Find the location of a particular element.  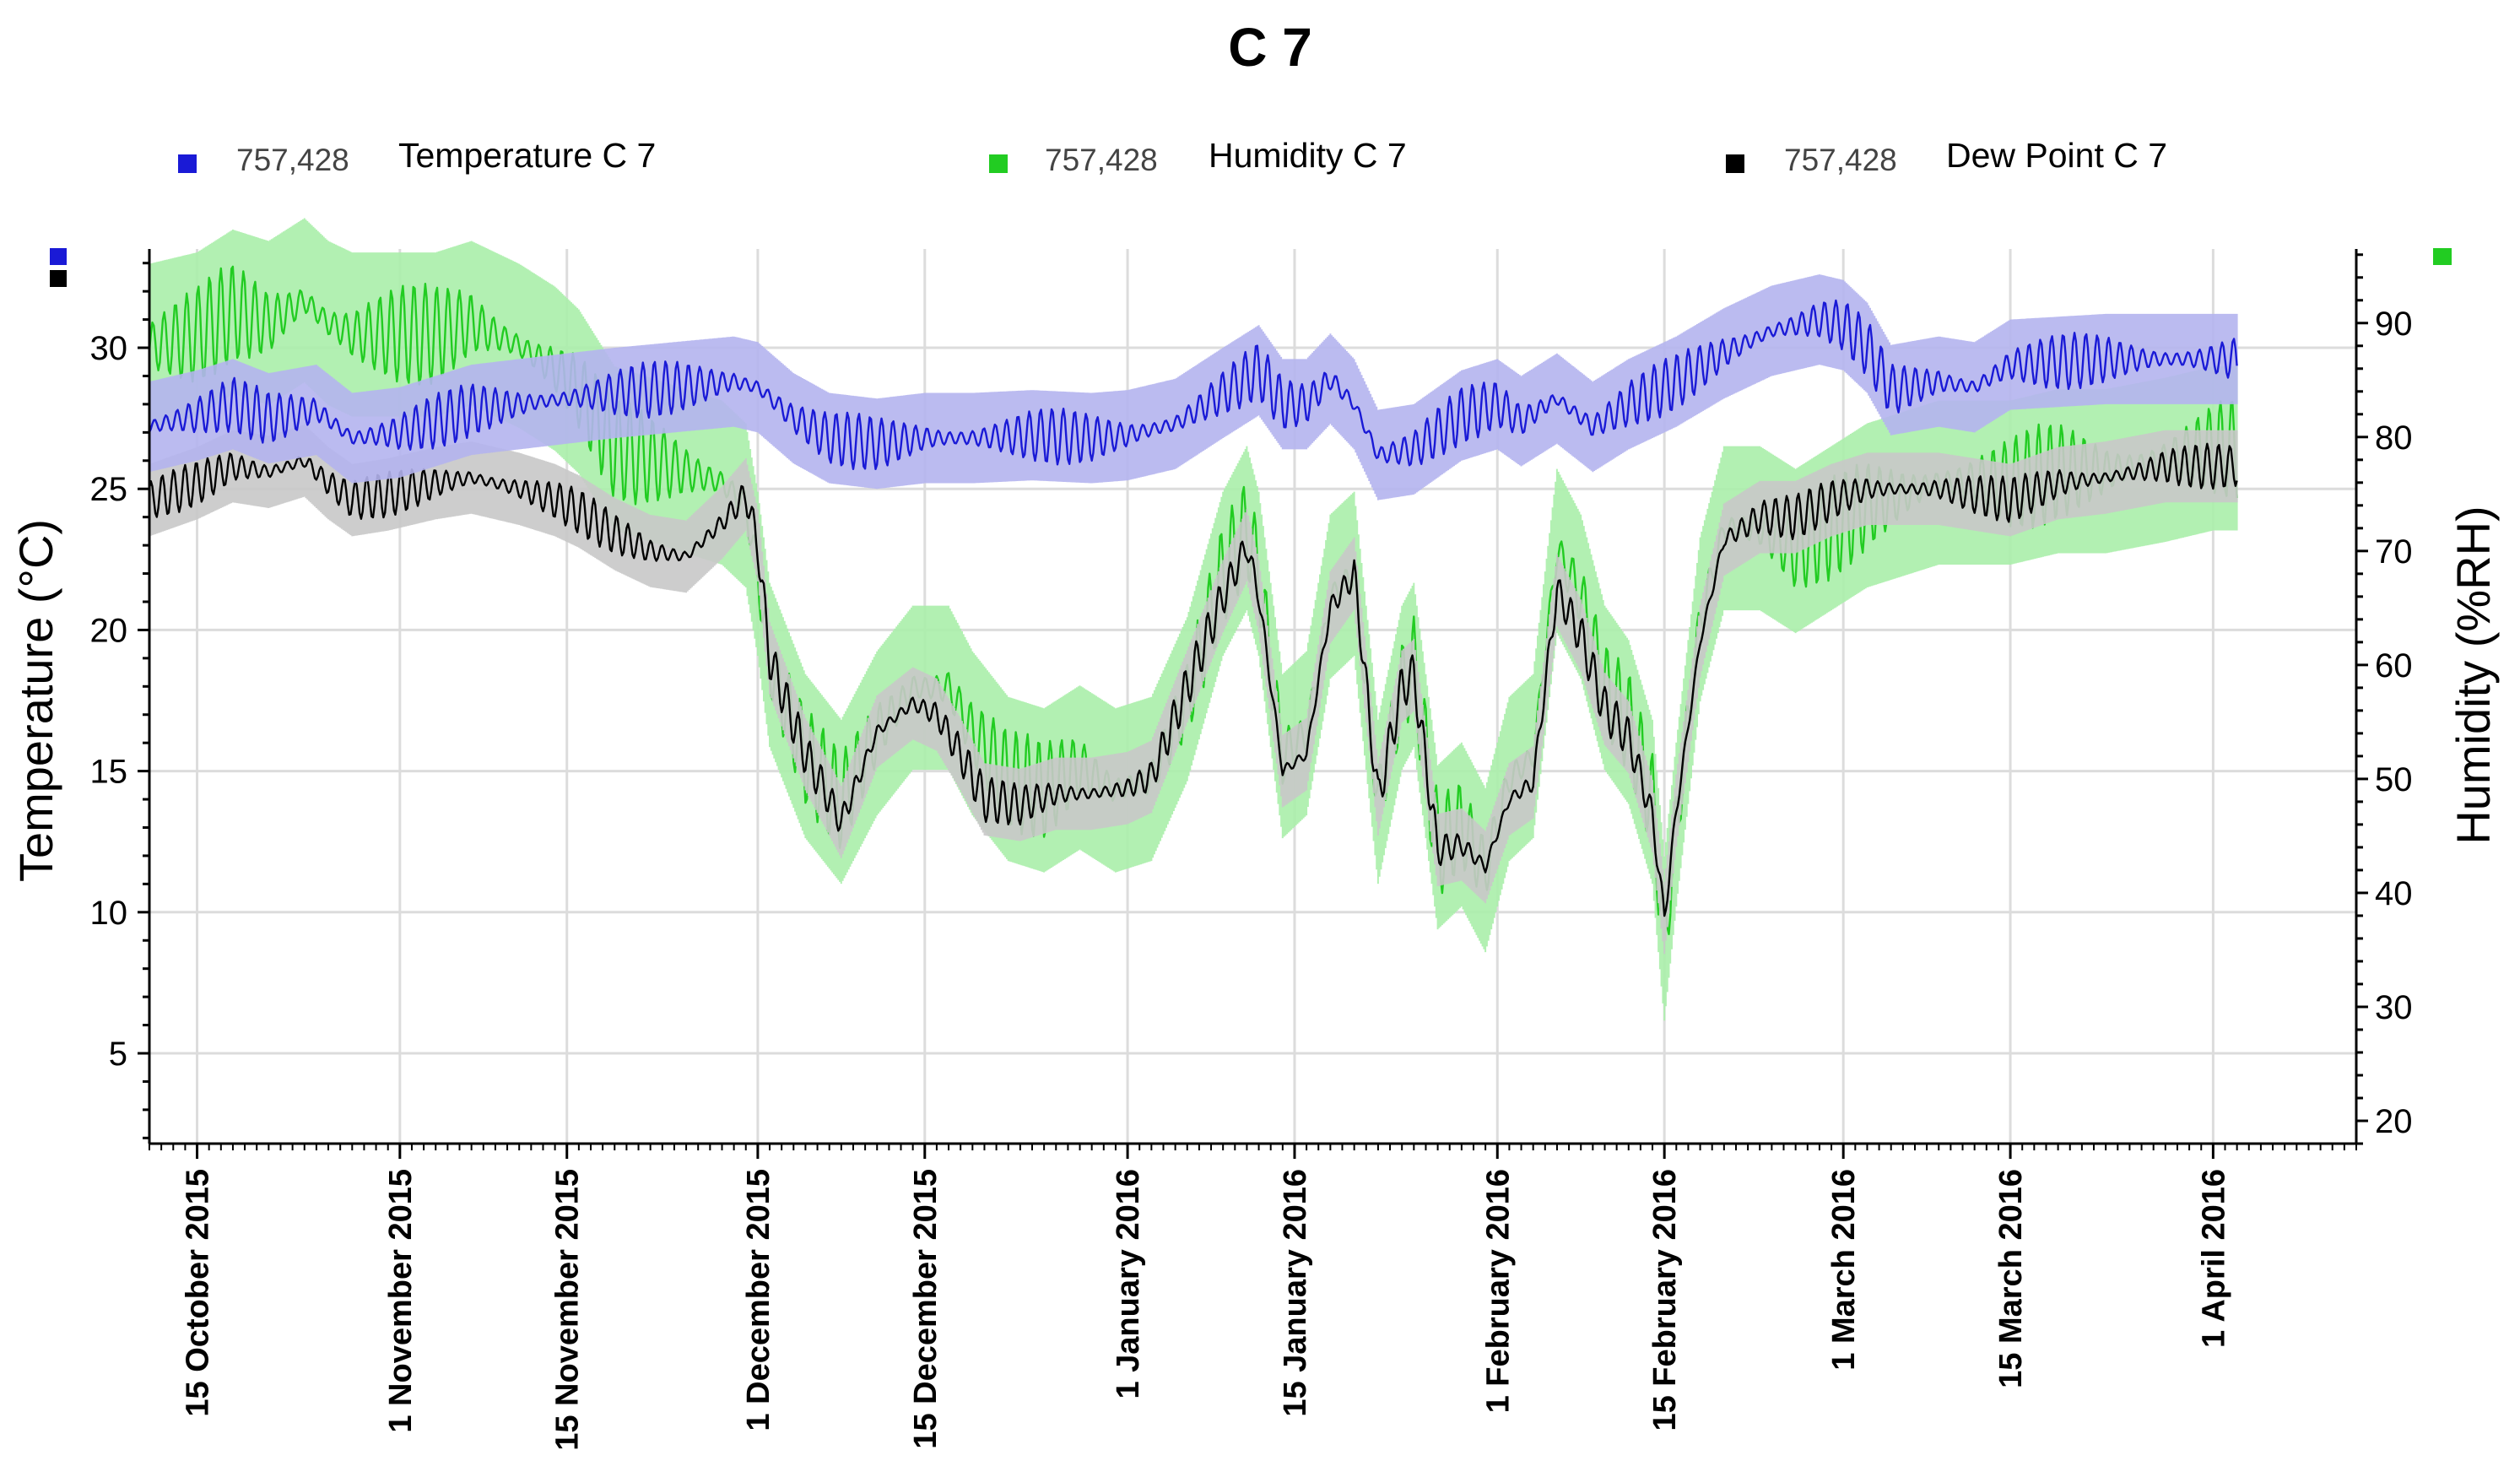

x-tick-label: 15 March 2016 is located at coordinates (2011, 1278).